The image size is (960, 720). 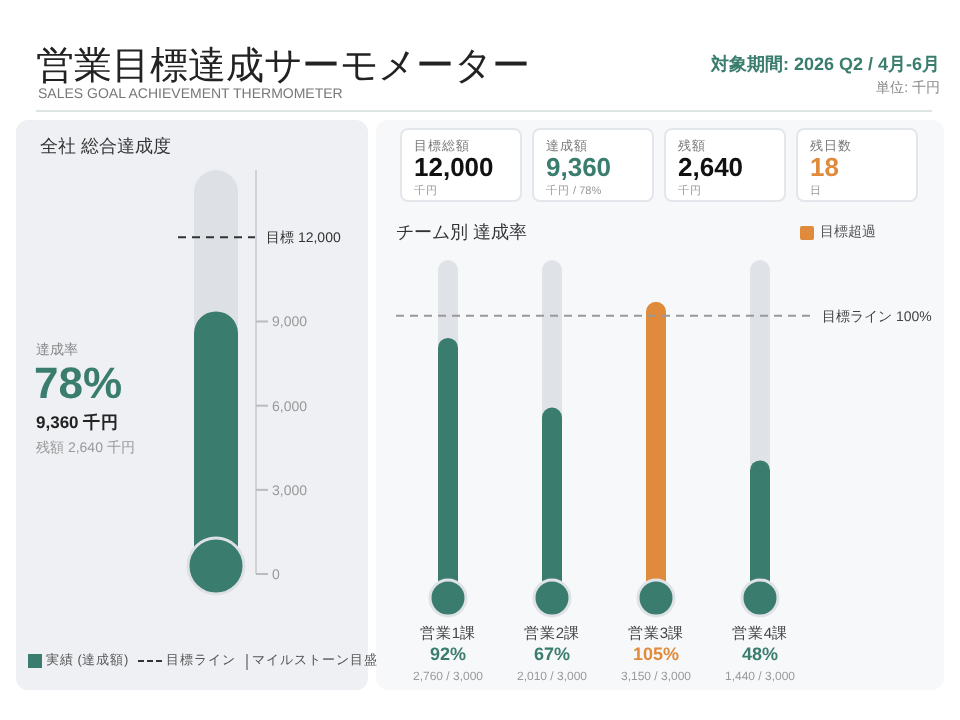 What do you see at coordinates (825, 65) in the screenshot?
I see `text: 対象期間: 2026 Q2 / 4月-6月` at bounding box center [825, 65].